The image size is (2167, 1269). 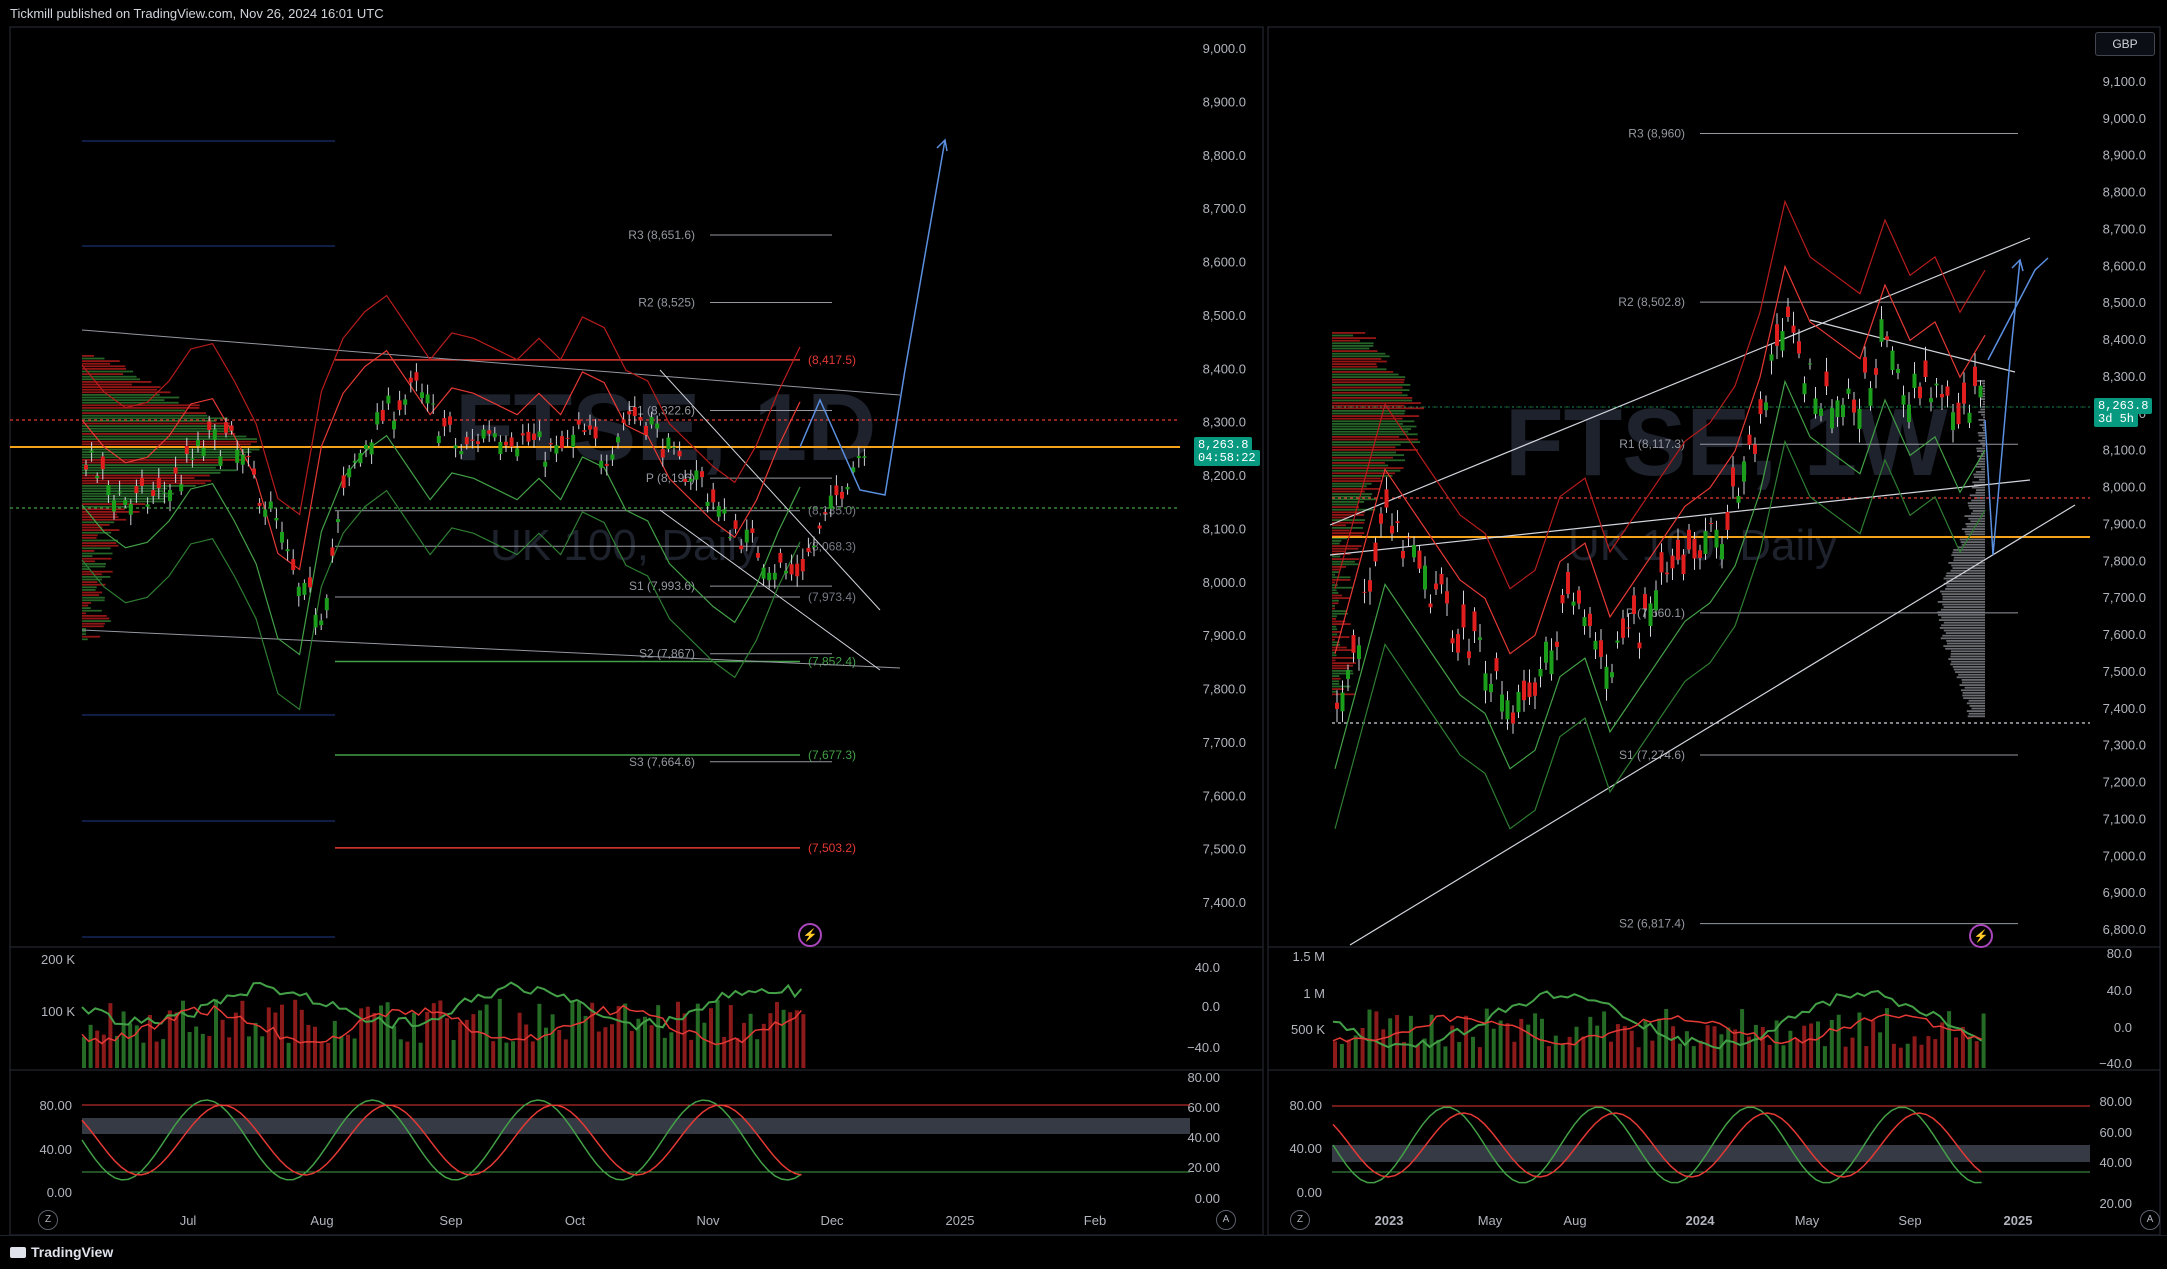 What do you see at coordinates (2125, 44) in the screenshot?
I see `currency-button: GBP` at bounding box center [2125, 44].